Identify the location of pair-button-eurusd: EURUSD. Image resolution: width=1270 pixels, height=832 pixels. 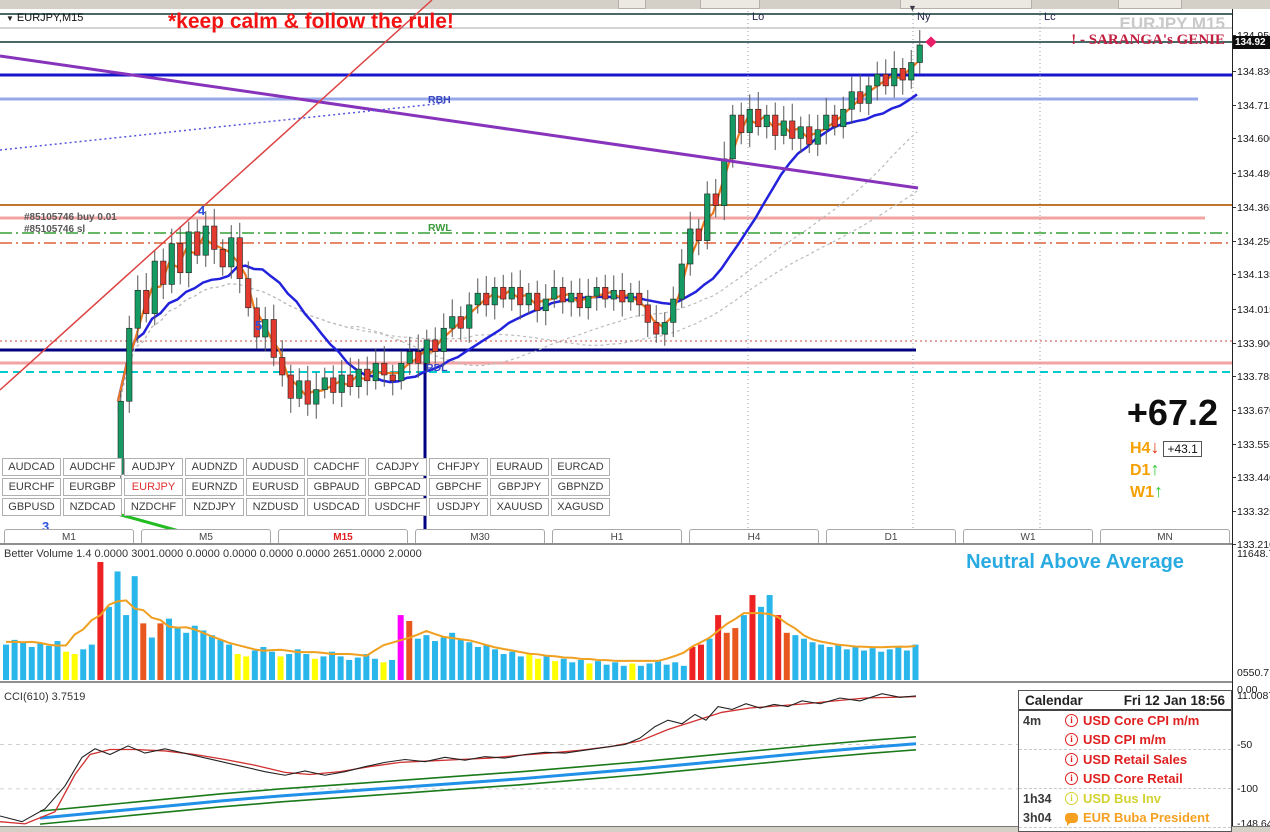
(275, 487).